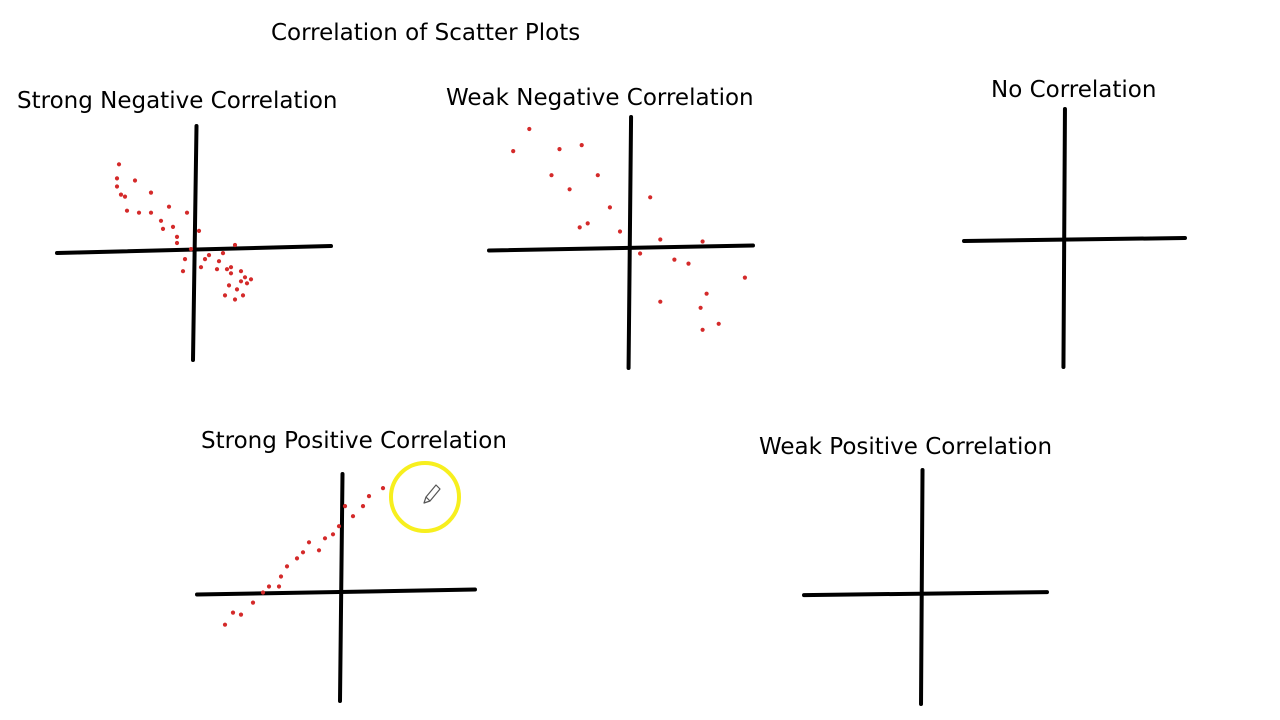 Image resolution: width=1280 pixels, height=720 pixels. Describe the element at coordinates (426, 33) in the screenshot. I see `page-title: Correlation of Scatter Plots` at that location.